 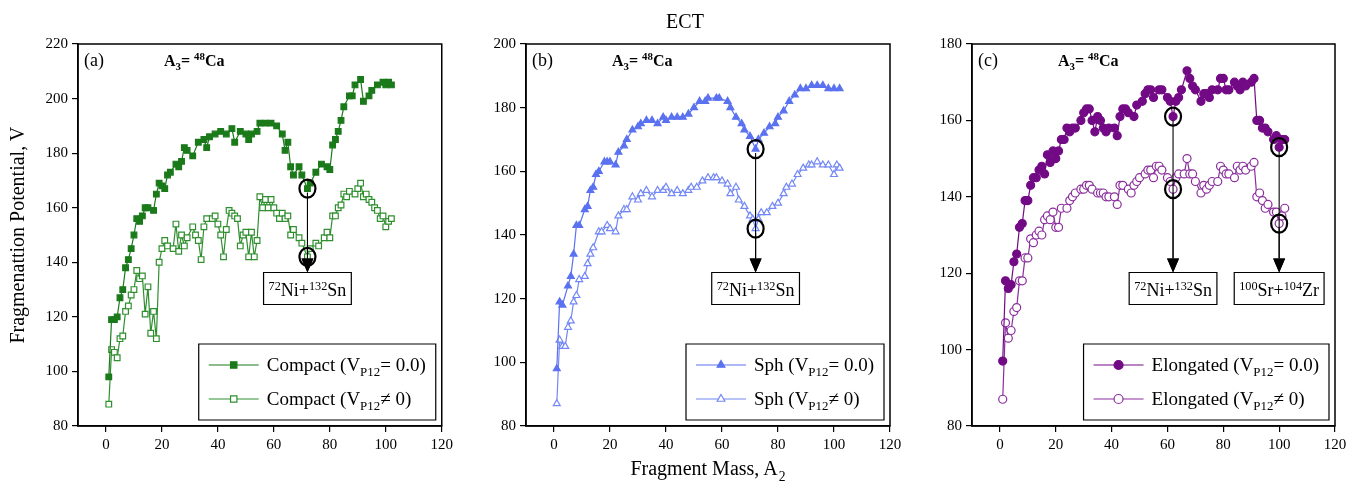 I want to click on y-axis-title: Fragmenattion Potential, V, so click(x=17, y=235).